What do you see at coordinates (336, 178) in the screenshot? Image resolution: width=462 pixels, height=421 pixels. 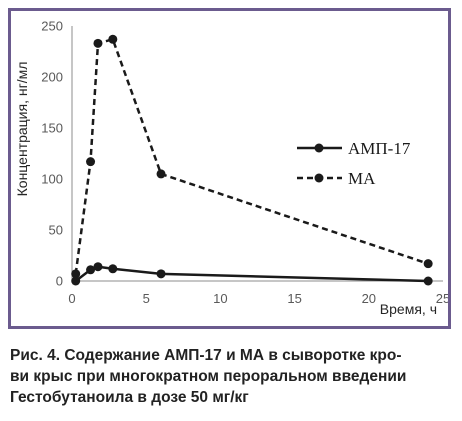 I see `legend-entry: МА` at bounding box center [336, 178].